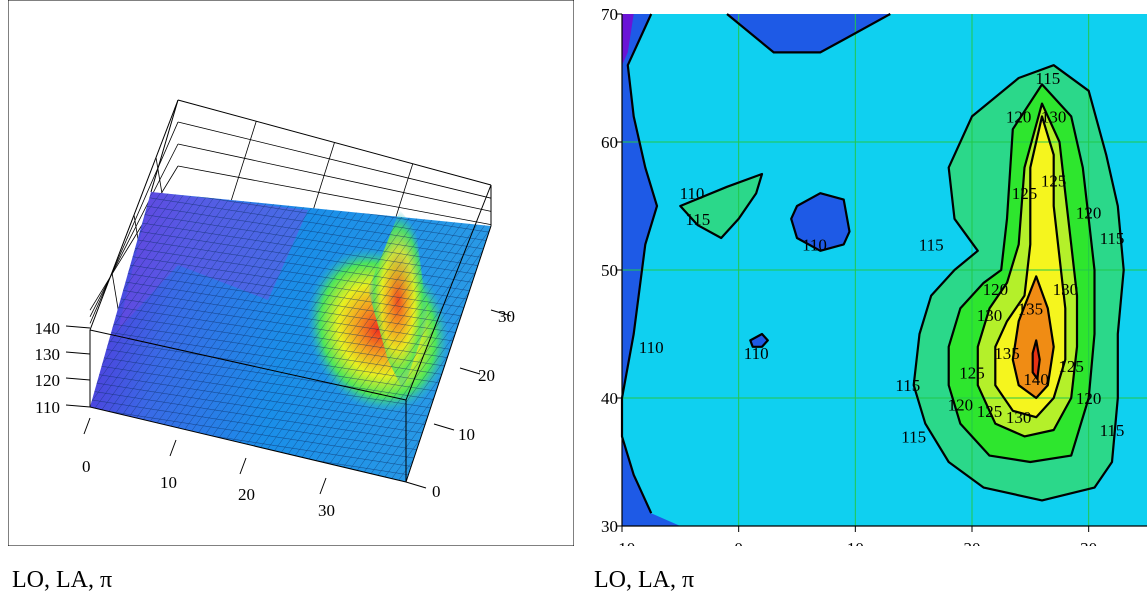  Describe the element at coordinates (466, 434) in the screenshot. I see `y-tick-label: 10` at that location.